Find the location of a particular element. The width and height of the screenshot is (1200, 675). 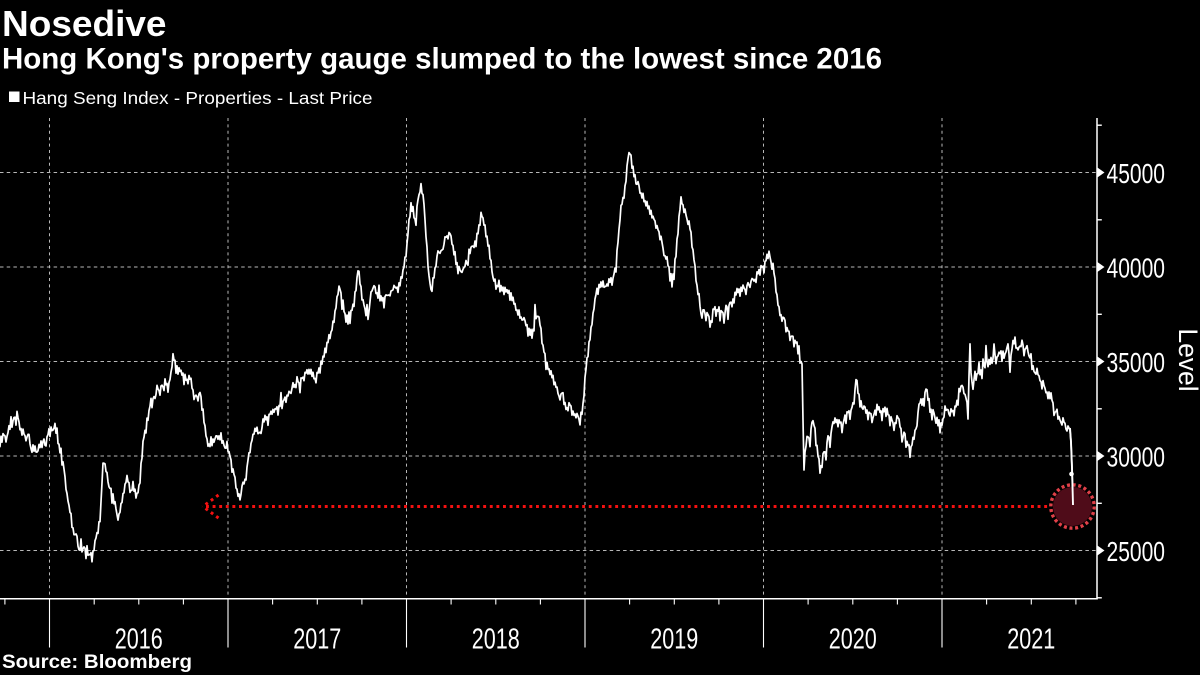

svg-text: Source: Bloomberg is located at coordinates (97, 662).